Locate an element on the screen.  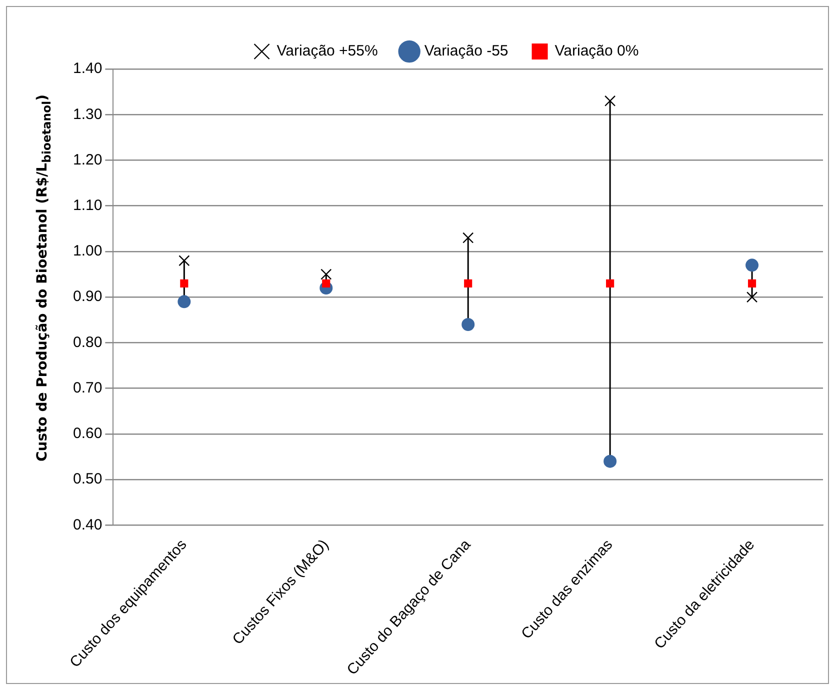
y-tick-label: 1.30 is located at coordinates (87, 114).